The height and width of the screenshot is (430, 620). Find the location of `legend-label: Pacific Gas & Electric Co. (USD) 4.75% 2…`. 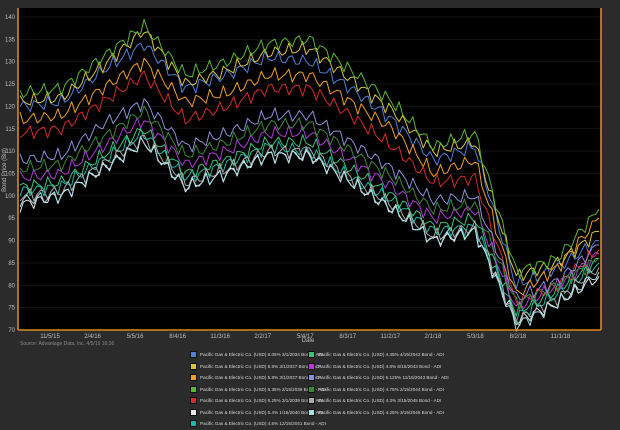

legend-label: Pacific Gas & Electric Co. (USD) 4.75% 2… is located at coordinates (381, 389).